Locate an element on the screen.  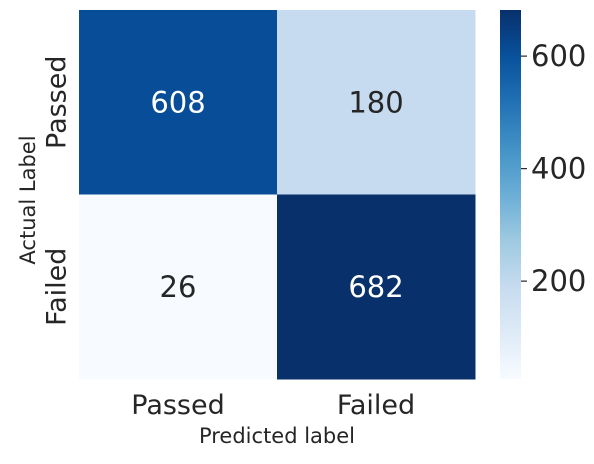
colorbar-gradient is located at coordinates (510, 194).